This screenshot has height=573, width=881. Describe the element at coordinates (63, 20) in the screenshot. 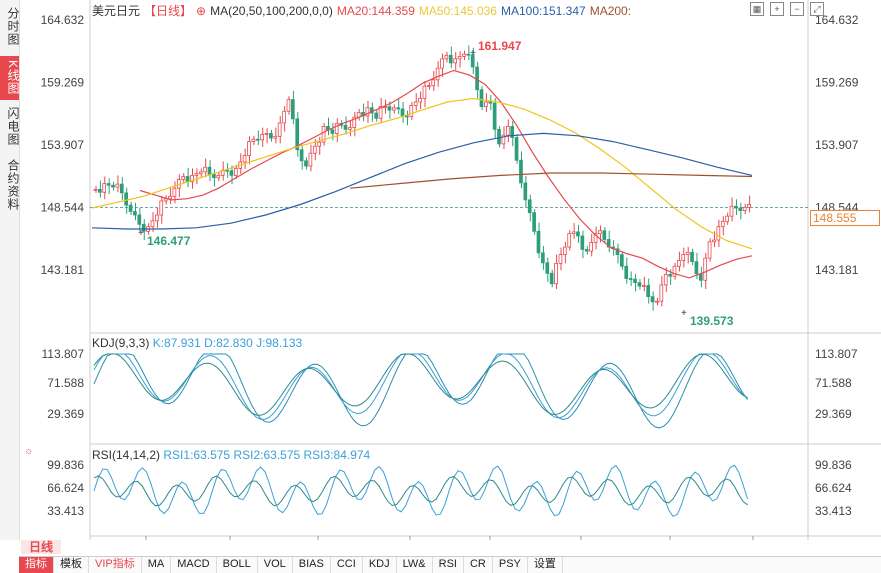

I see `price-axis-label: 164.632` at that location.